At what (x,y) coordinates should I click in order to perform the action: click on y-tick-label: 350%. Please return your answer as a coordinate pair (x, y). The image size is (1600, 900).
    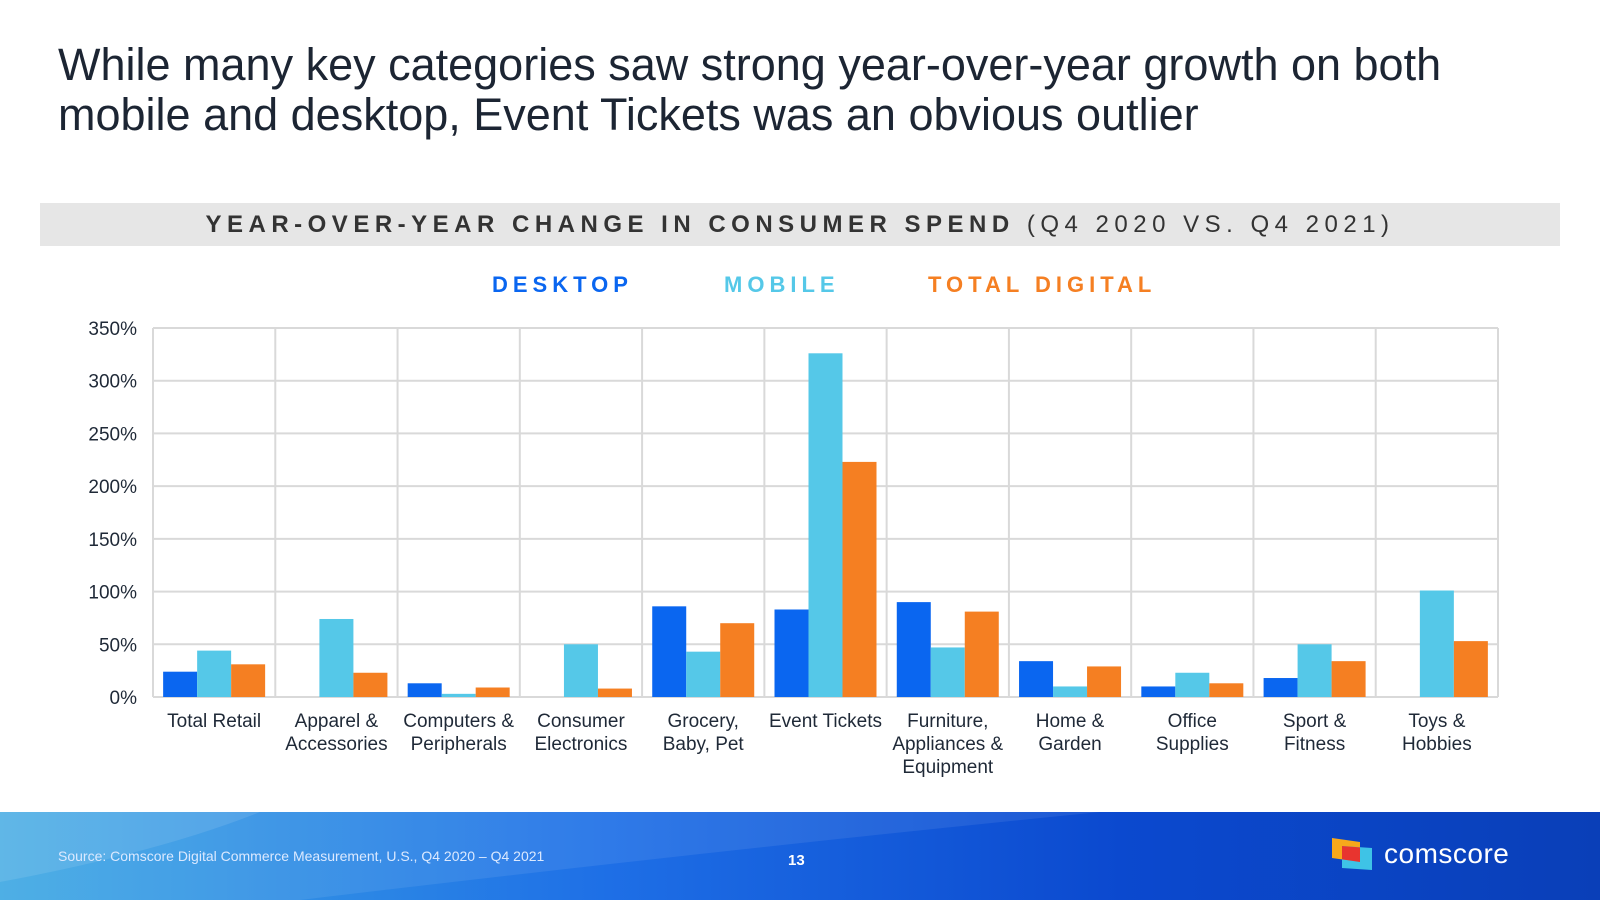
    Looking at the image, I should click on (112, 329).